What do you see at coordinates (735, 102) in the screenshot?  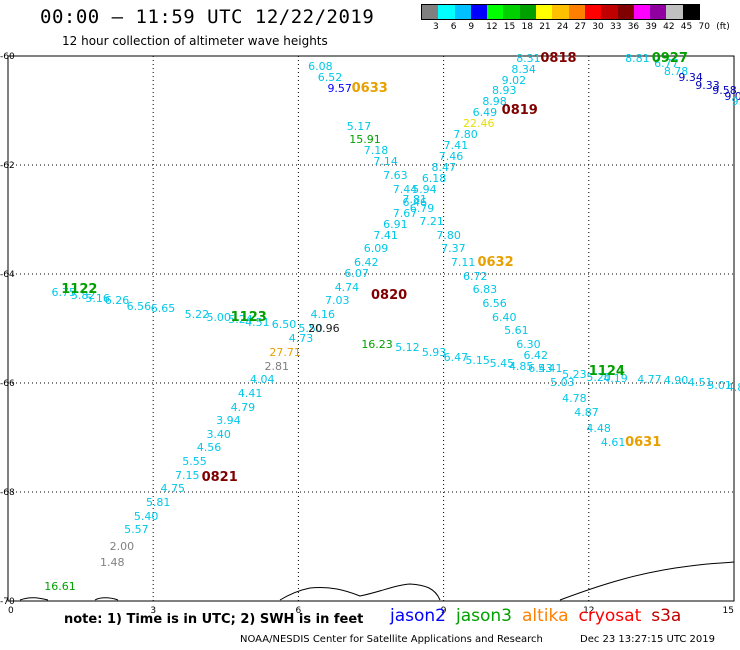 I see `wave-height-value: 9.35` at bounding box center [735, 102].